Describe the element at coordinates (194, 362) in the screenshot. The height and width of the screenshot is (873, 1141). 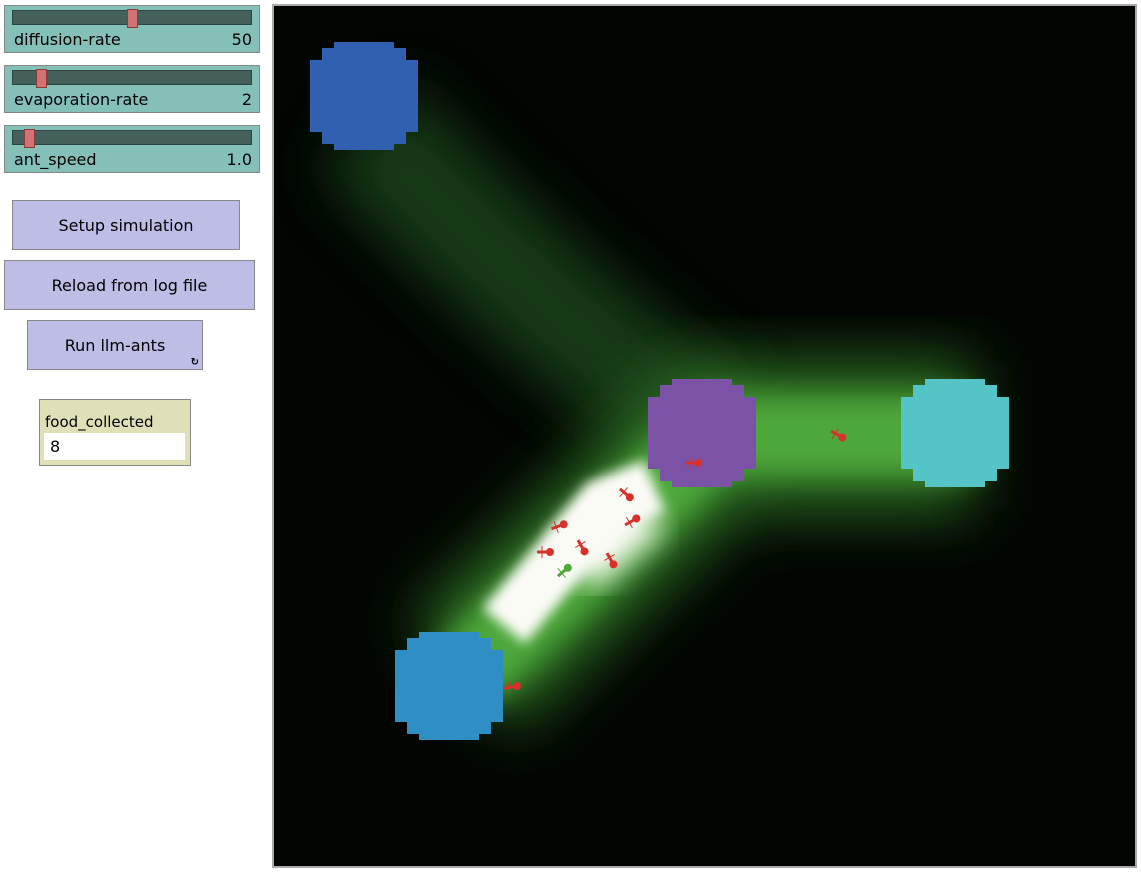
I see `forever-icon: ↻` at that location.